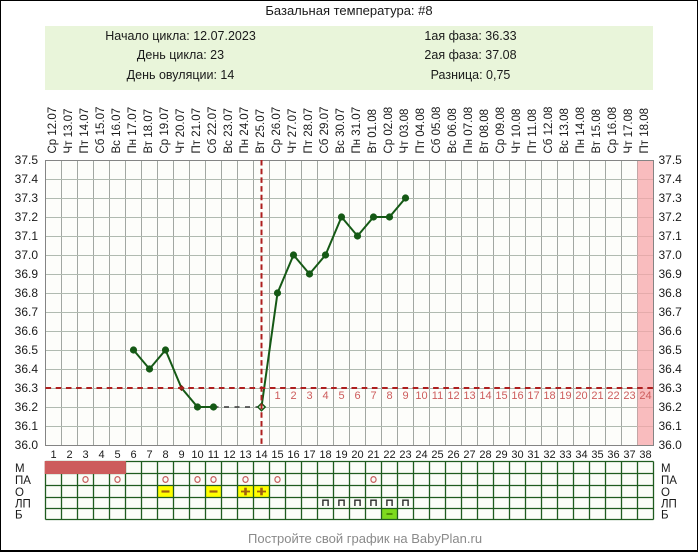 The height and width of the screenshot is (552, 698). Describe the element at coordinates (69, 131) in the screenshot. I see `svg-text: Чт 13.07` at that location.